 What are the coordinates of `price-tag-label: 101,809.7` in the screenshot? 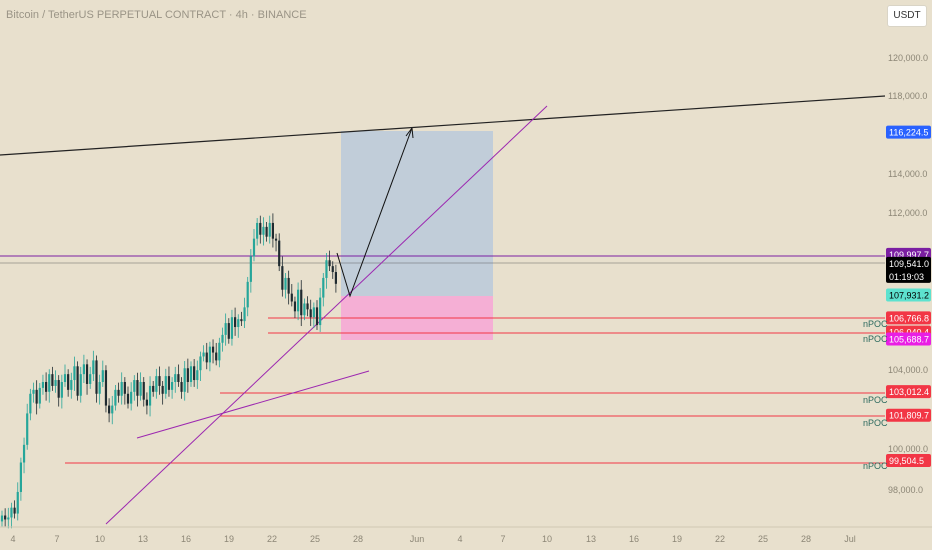 It's located at (909, 416).